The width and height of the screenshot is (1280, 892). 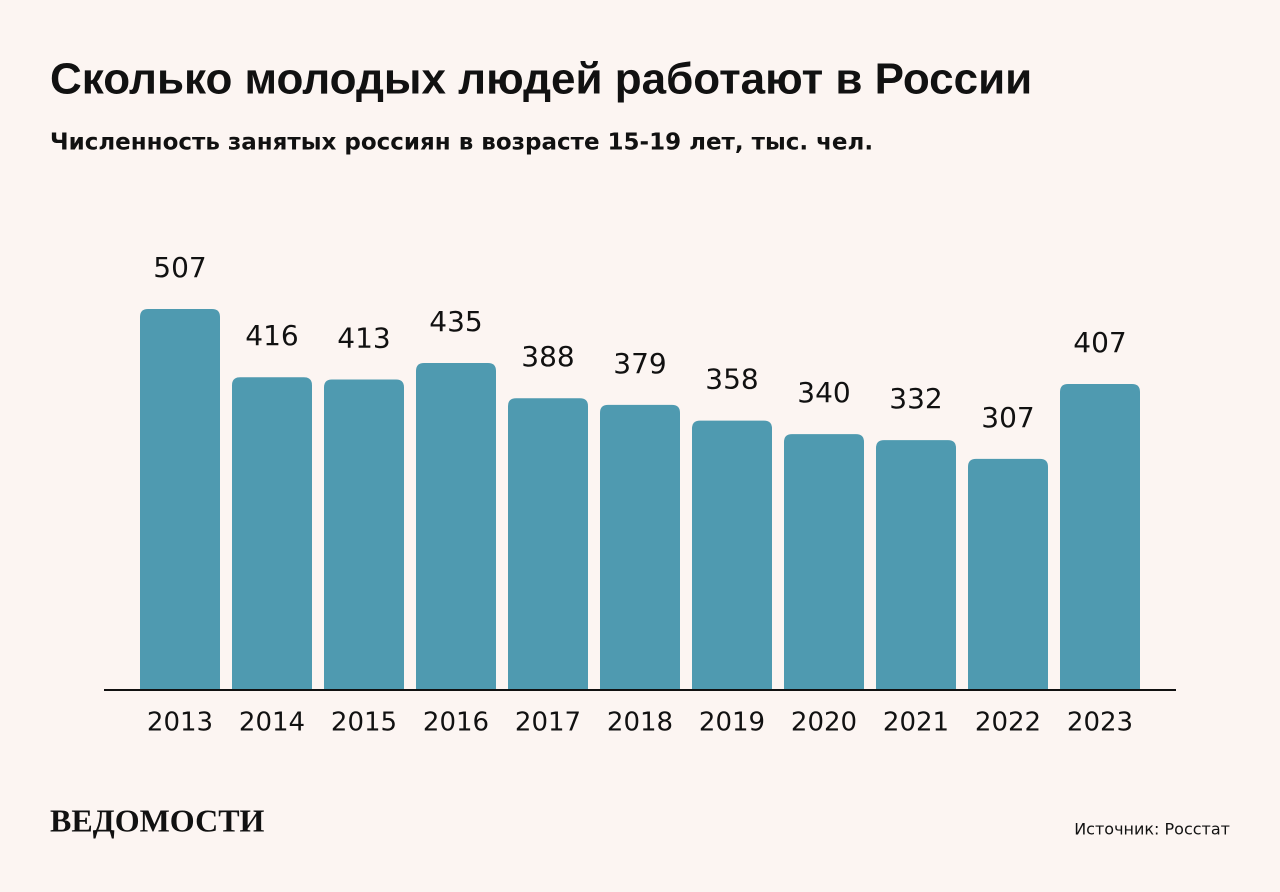 I want to click on value-label: 358, so click(x=731, y=379).